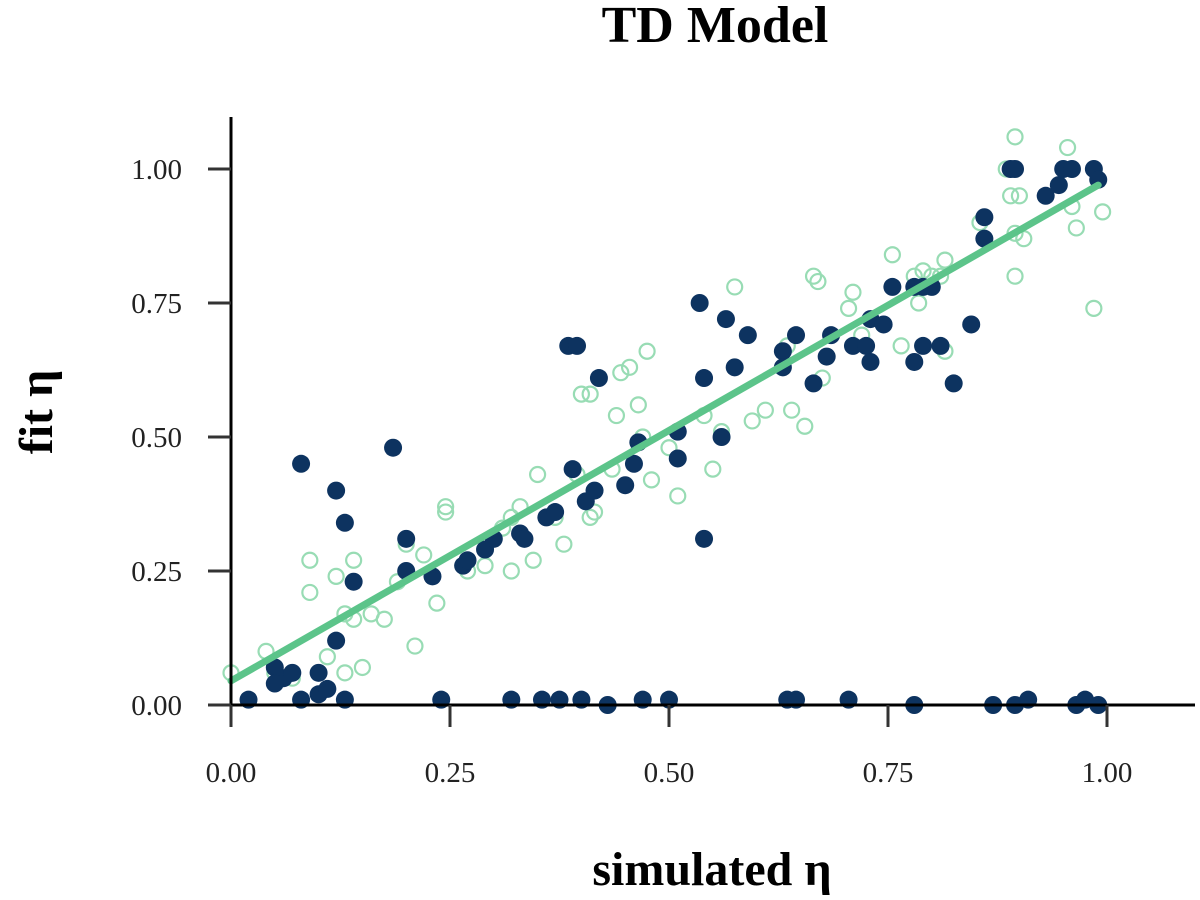 The width and height of the screenshot is (1200, 900). What do you see at coordinates (36, 412) in the screenshot?
I see `y-axis-label: fit η` at bounding box center [36, 412].